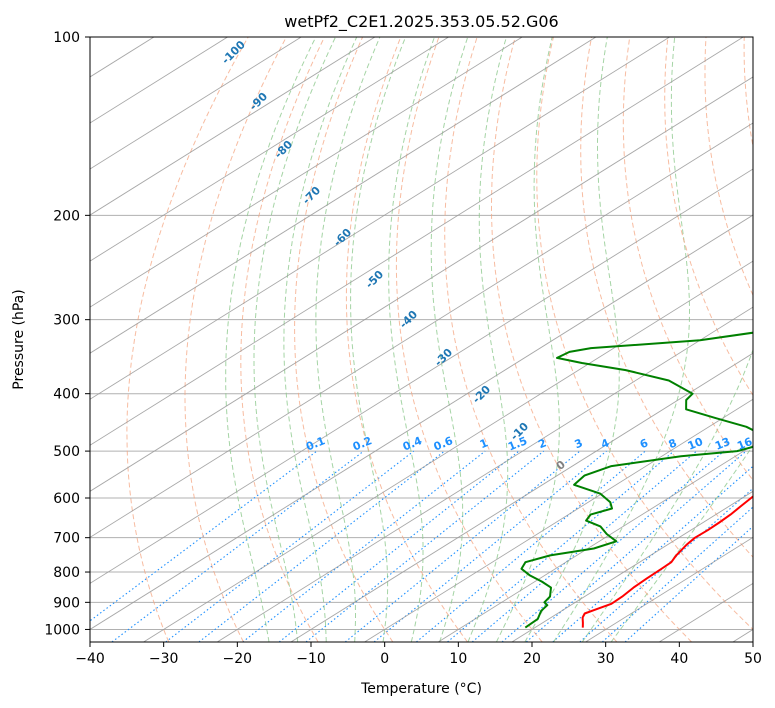 The image size is (775, 708). What do you see at coordinates (66, 603) in the screenshot?
I see `y-tick-label: 900` at bounding box center [66, 603].